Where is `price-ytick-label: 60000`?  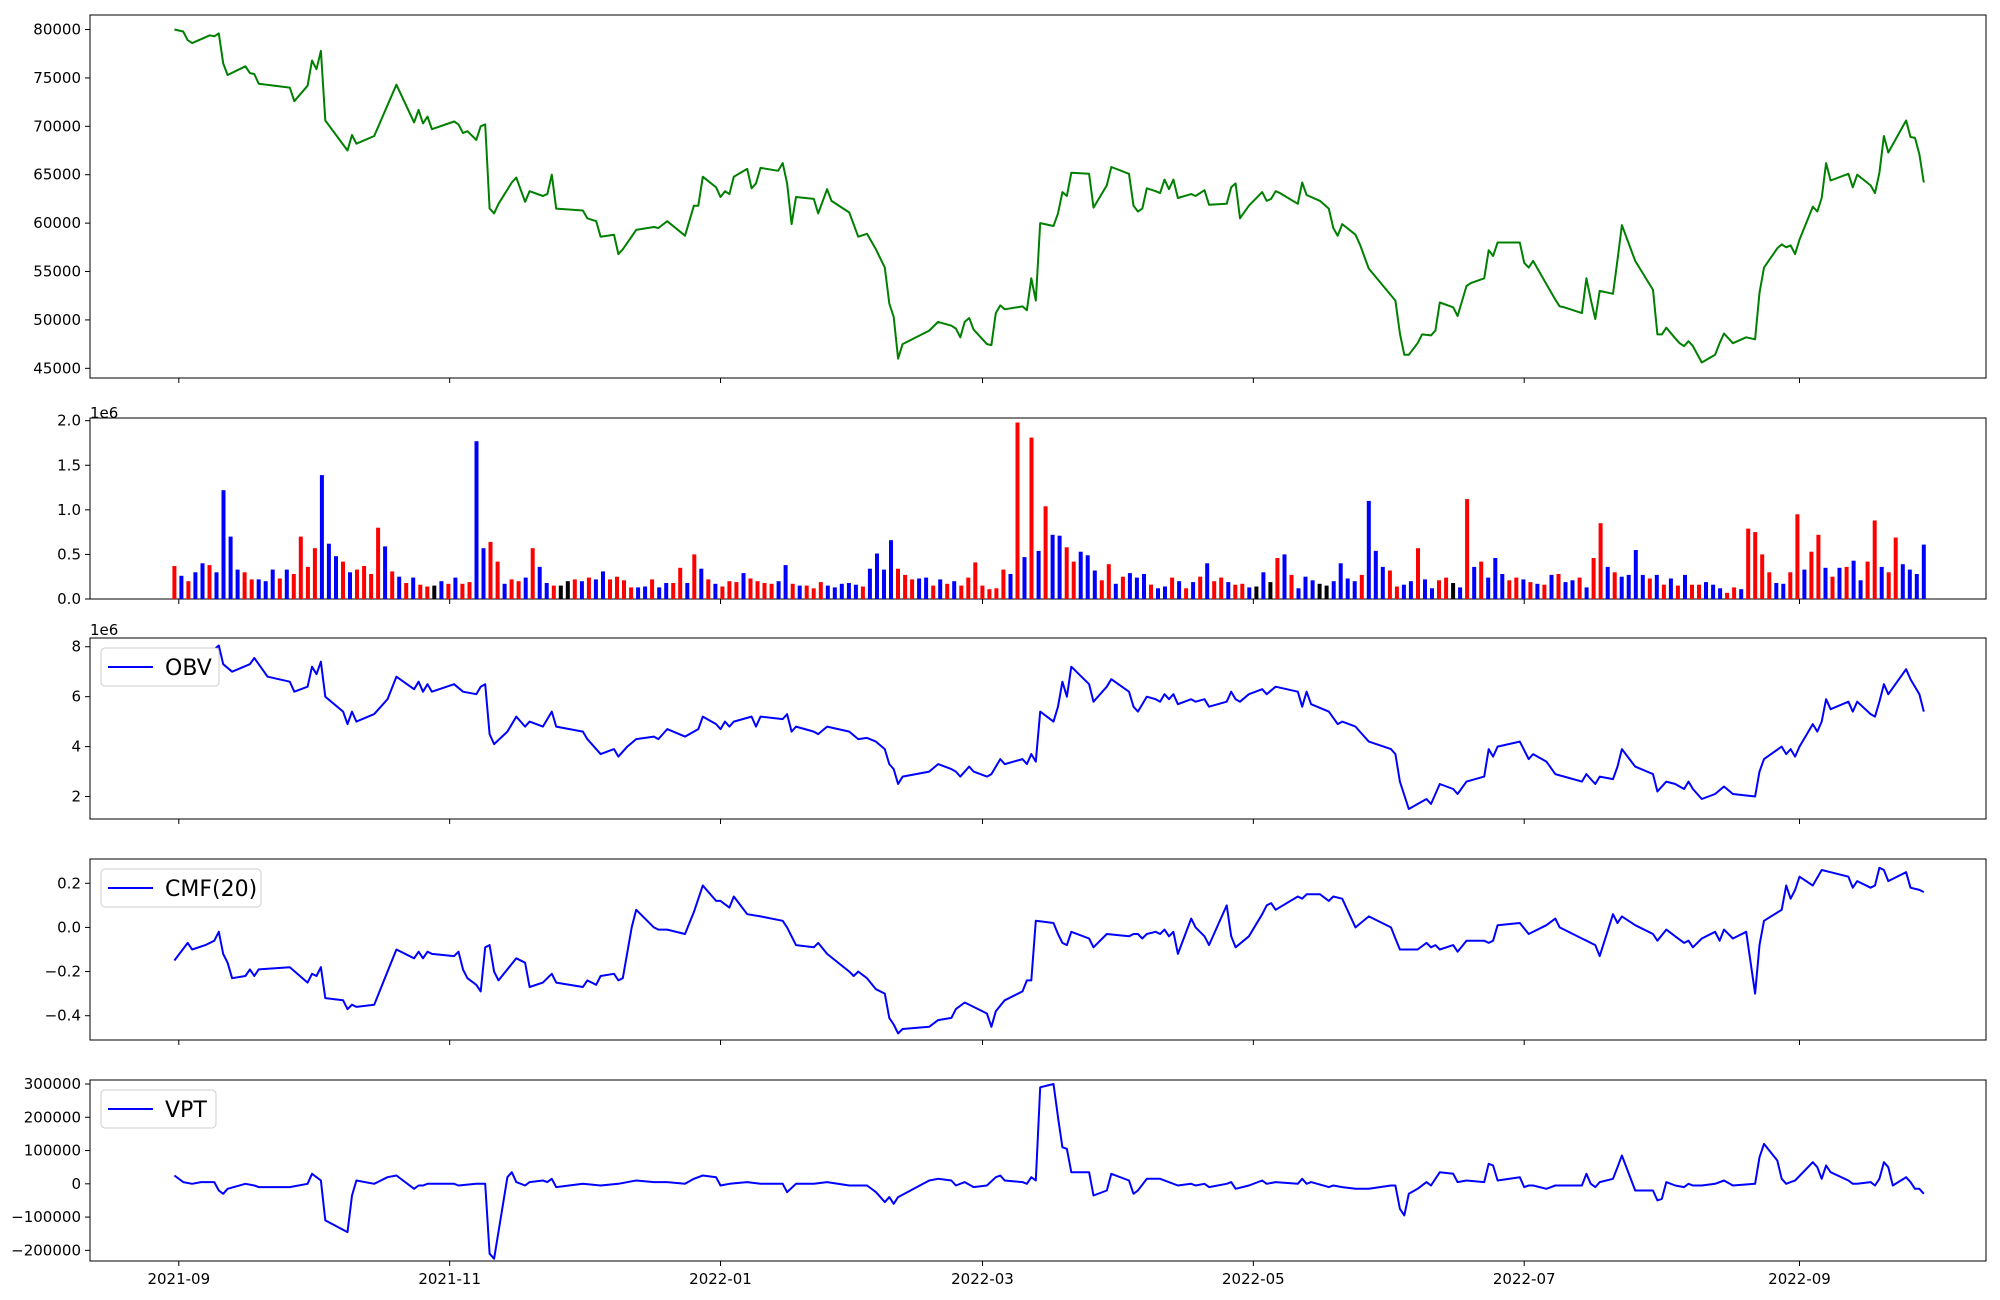
price-ytick-label: 60000 is located at coordinates (57, 223).